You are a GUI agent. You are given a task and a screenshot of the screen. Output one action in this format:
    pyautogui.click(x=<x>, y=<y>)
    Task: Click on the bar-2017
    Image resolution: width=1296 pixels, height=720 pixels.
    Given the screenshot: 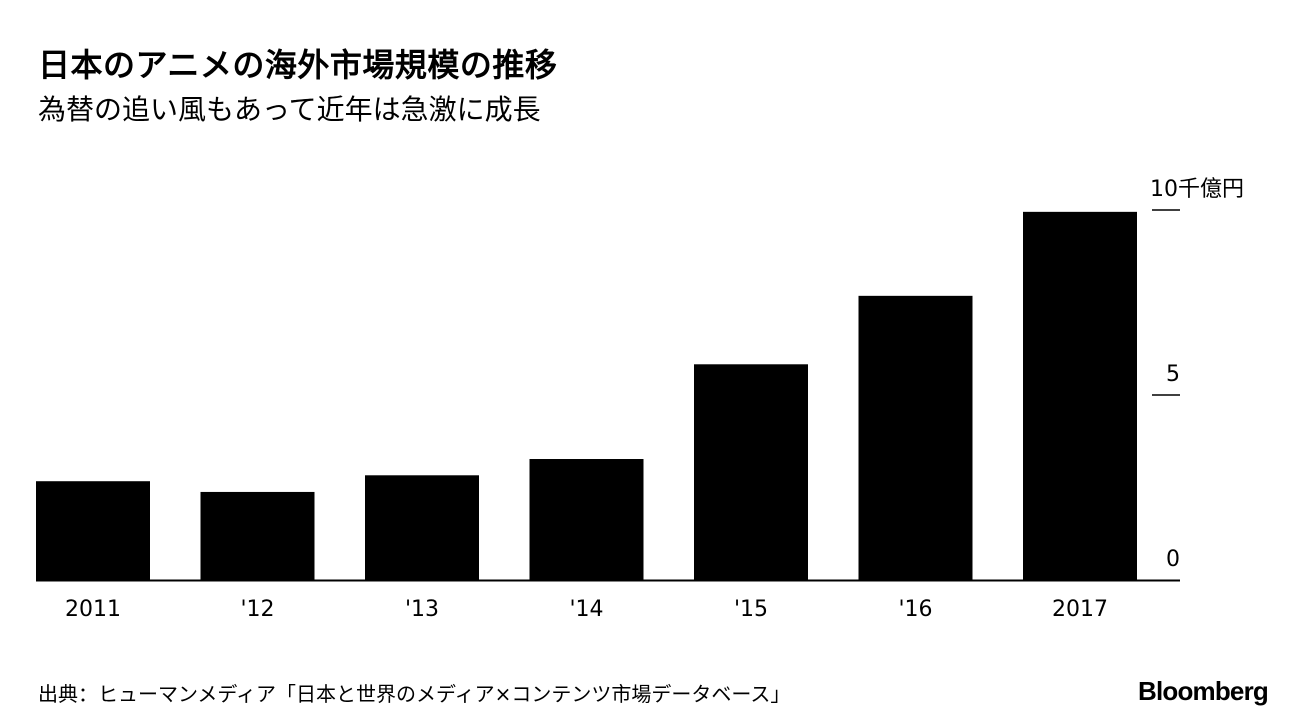 What is the action you would take?
    pyautogui.click(x=1080, y=395)
    